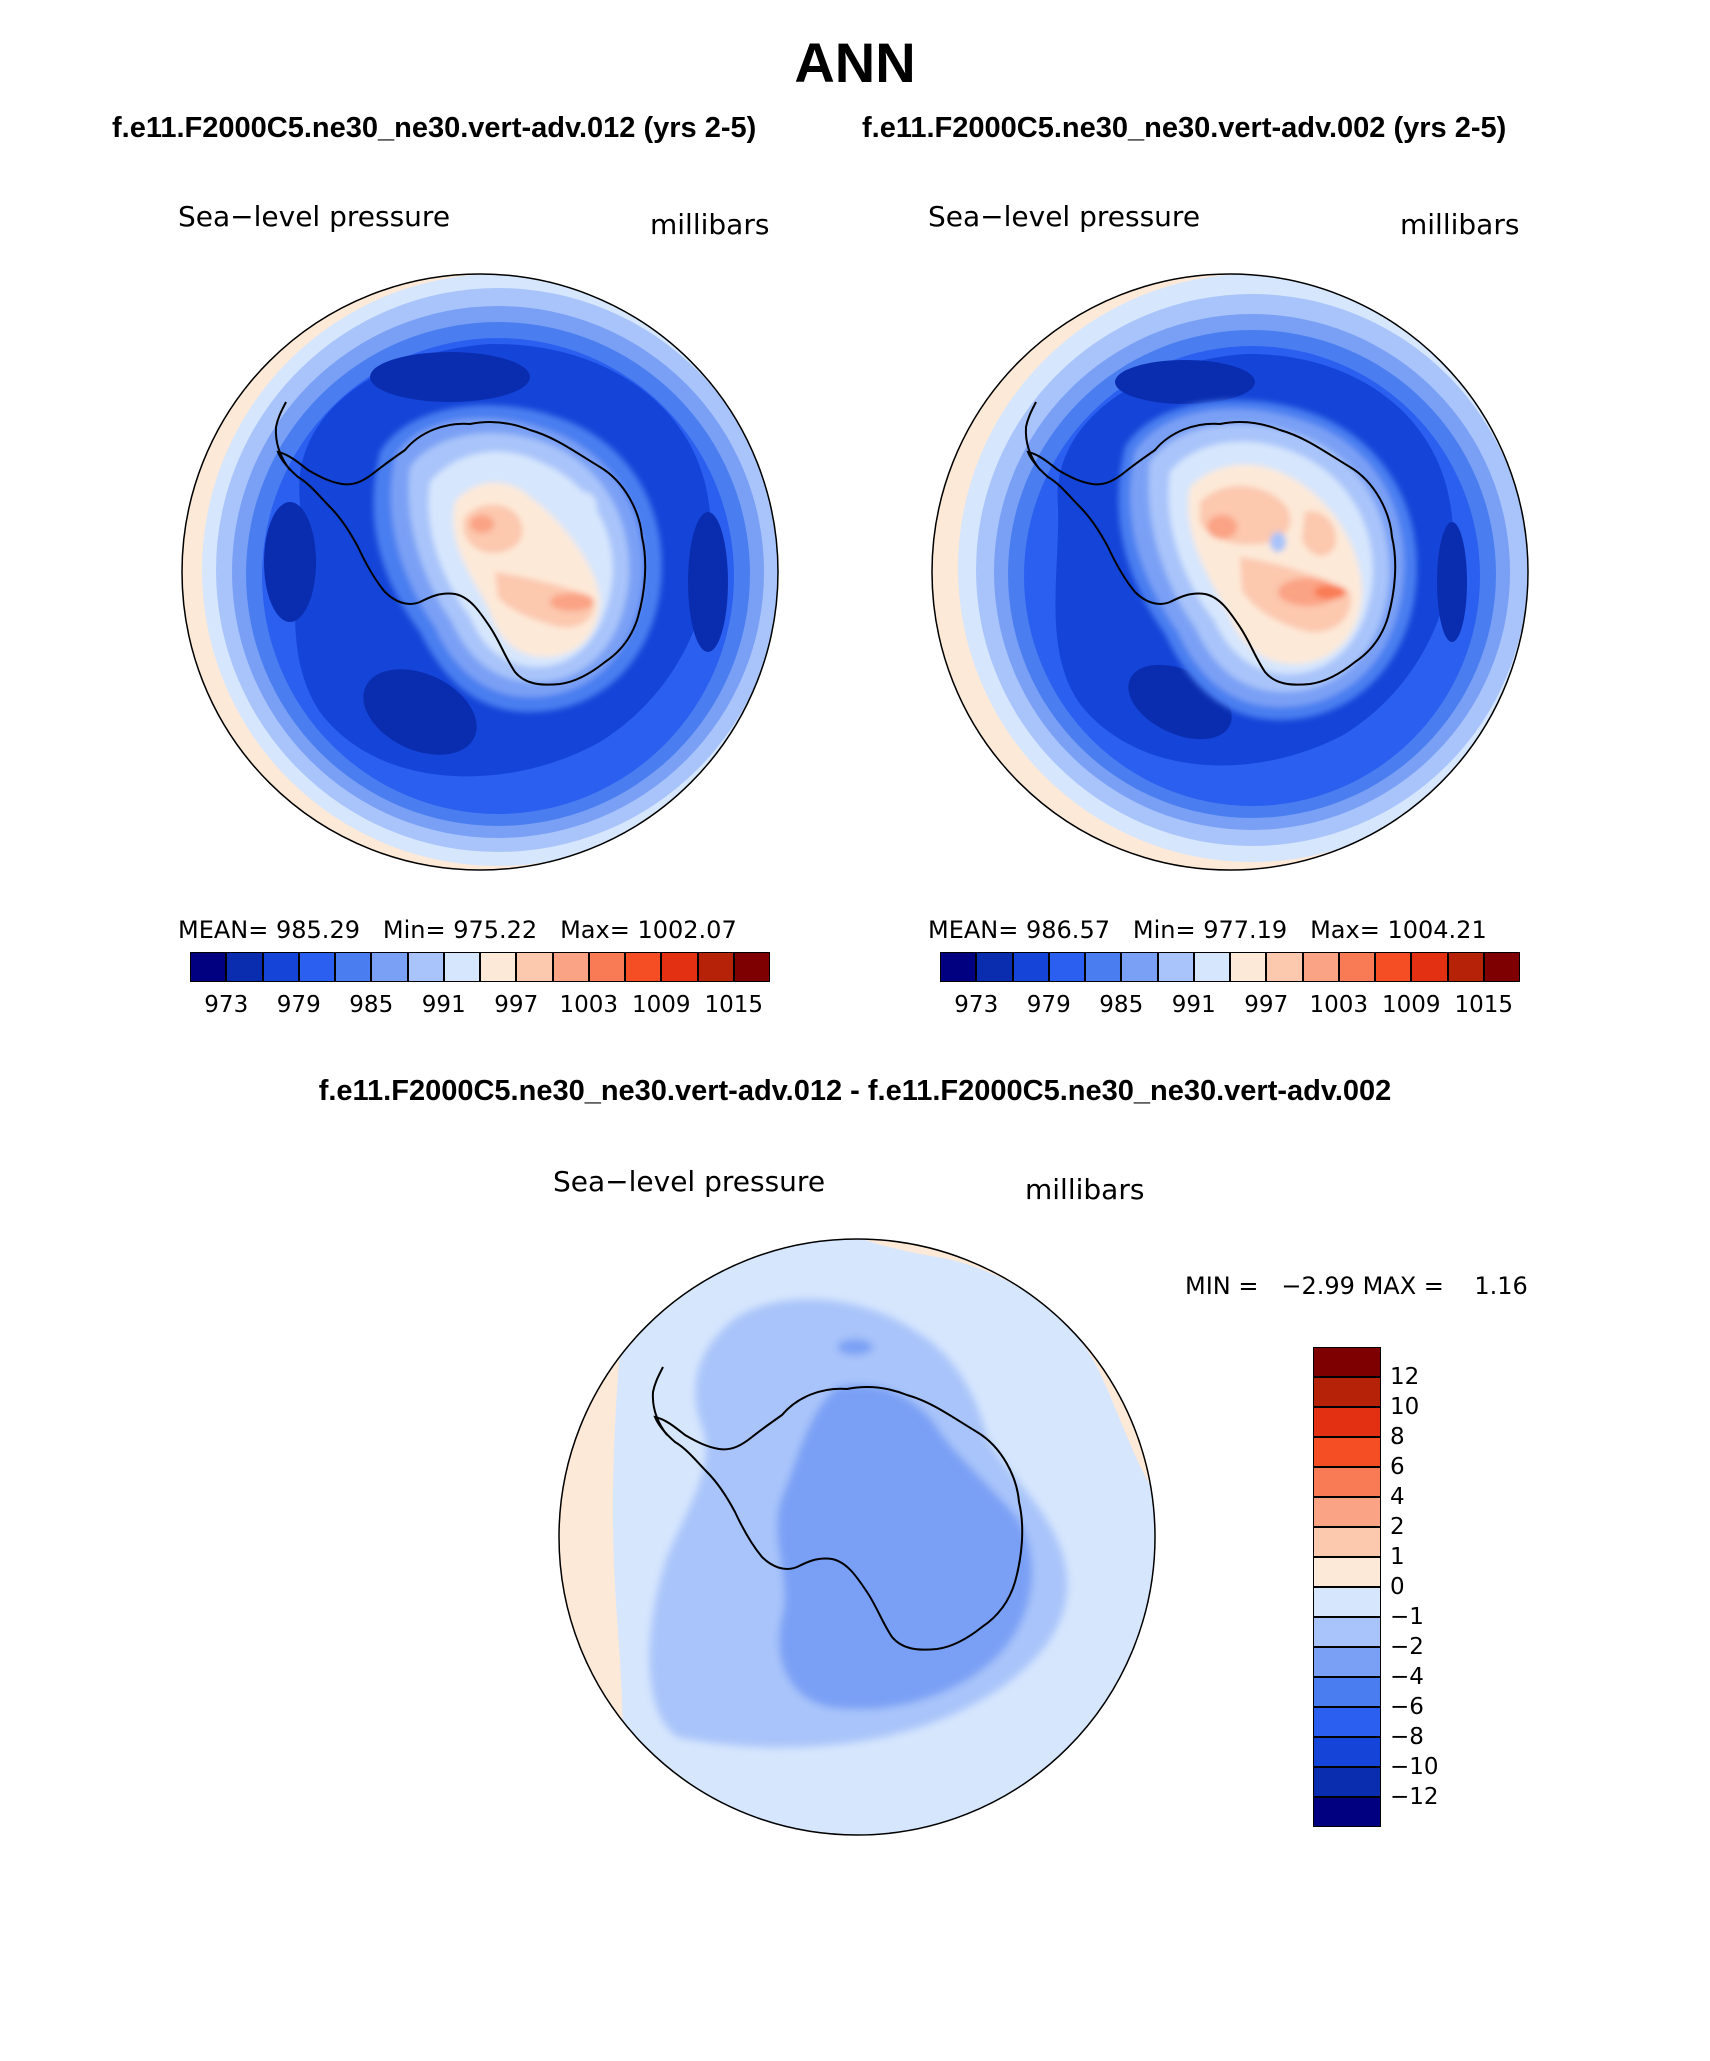 The width and height of the screenshot is (1710, 2061). I want to click on diff-min-label: MIN =, so click(1222, 1286).